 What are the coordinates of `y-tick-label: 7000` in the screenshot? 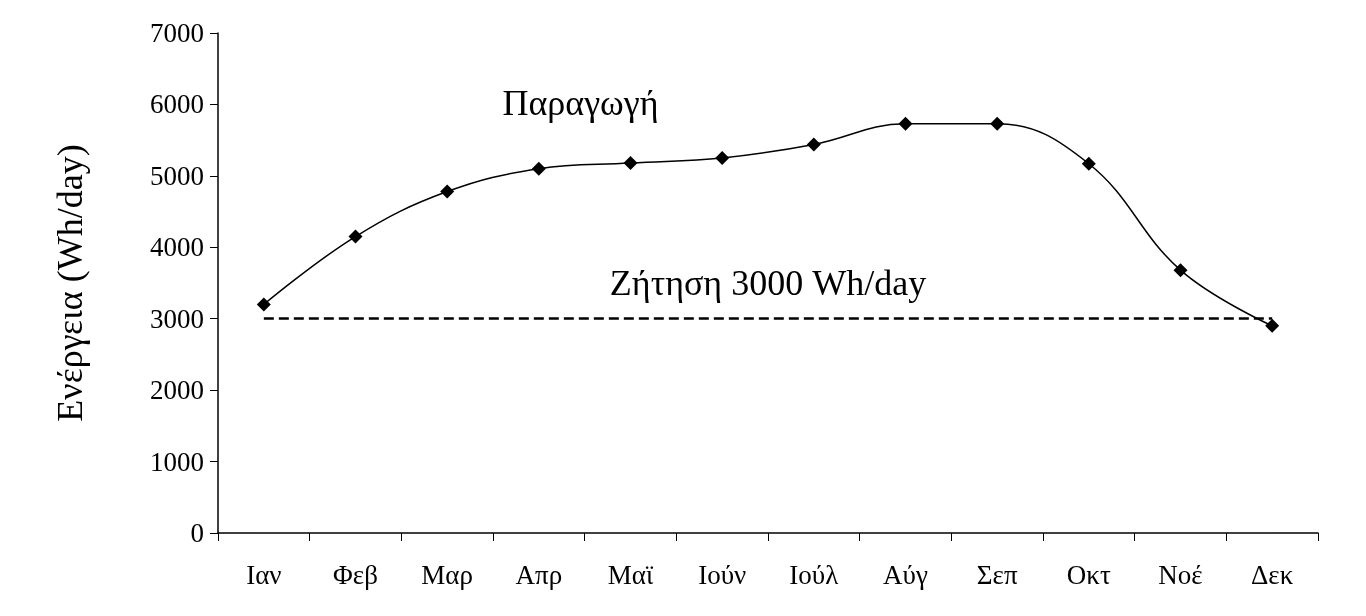 It's located at (177, 33).